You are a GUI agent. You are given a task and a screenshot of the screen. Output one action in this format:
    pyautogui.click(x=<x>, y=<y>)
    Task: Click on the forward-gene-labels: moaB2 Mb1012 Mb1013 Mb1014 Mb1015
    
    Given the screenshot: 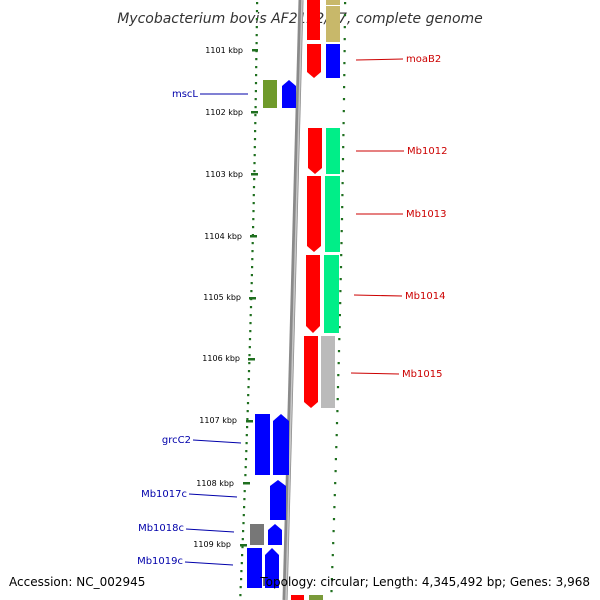 What is the action you would take?
    pyautogui.click(x=398, y=217)
    